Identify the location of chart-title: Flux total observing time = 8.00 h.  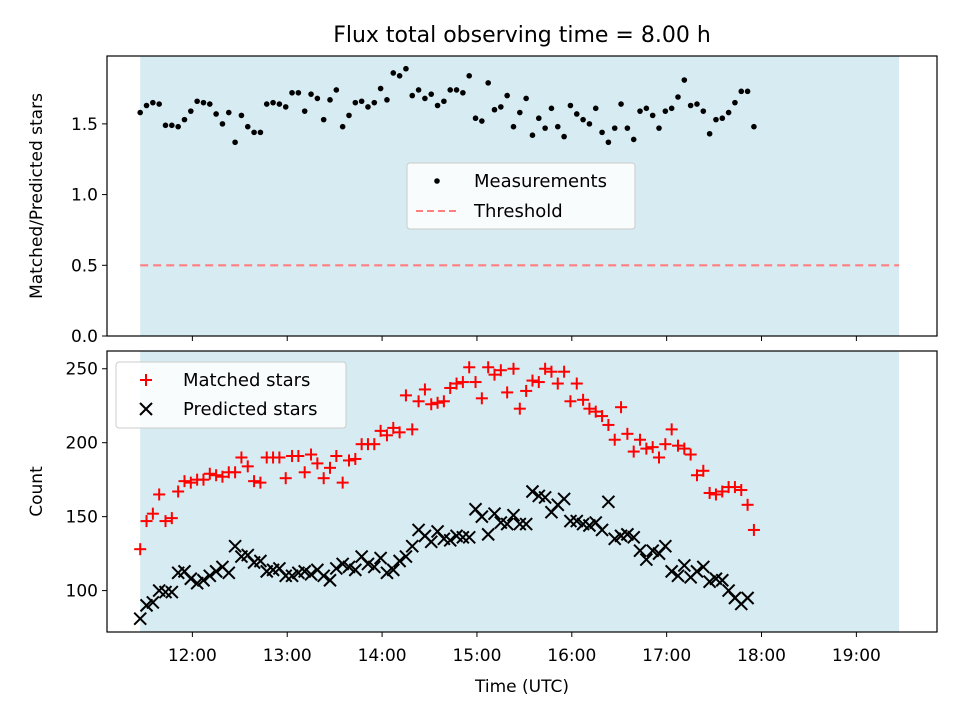
(522, 35).